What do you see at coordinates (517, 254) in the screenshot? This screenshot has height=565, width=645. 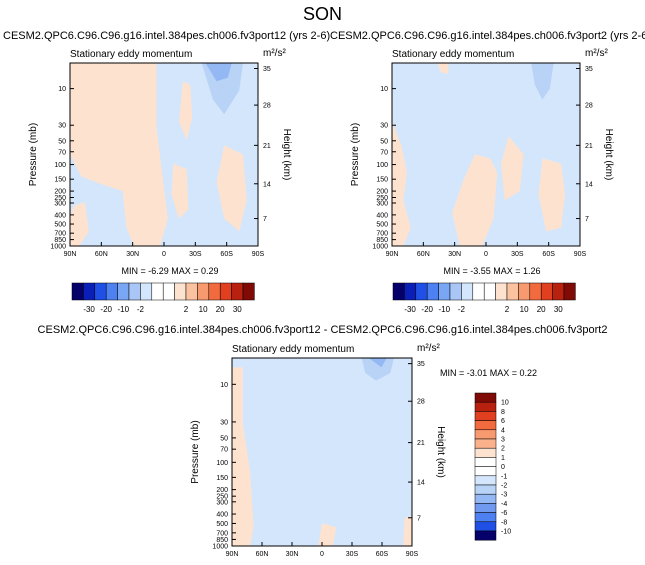 I see `x-tick-label: 30S` at bounding box center [517, 254].